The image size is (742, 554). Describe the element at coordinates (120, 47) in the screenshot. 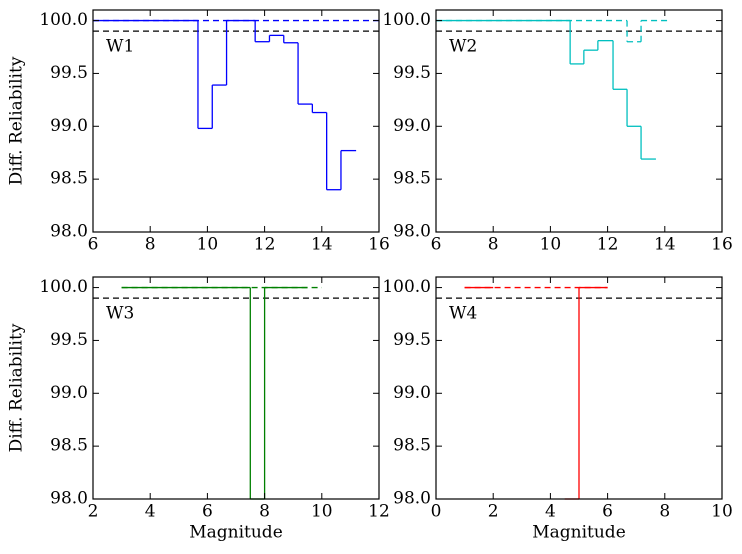

I see `panel-label: W1` at that location.